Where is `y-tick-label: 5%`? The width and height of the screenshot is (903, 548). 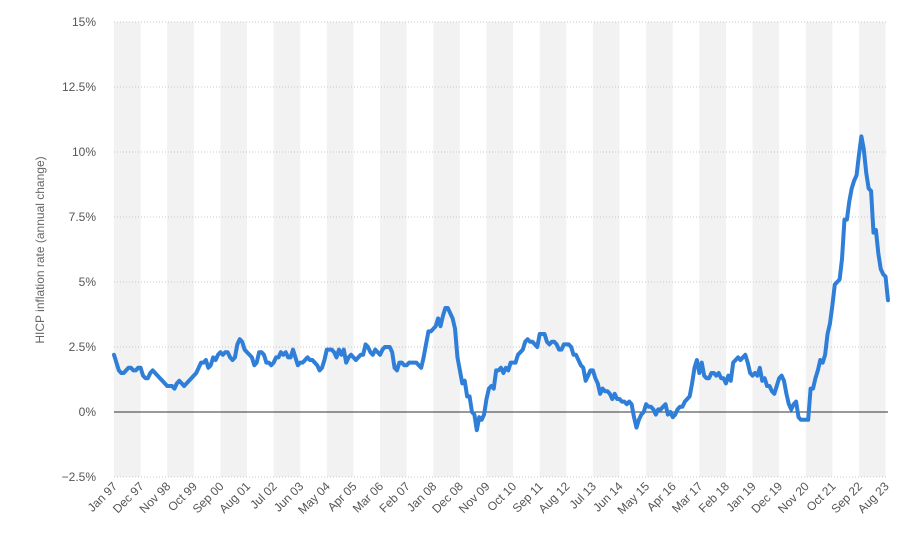
y-tick-label: 5% is located at coordinates (88, 282).